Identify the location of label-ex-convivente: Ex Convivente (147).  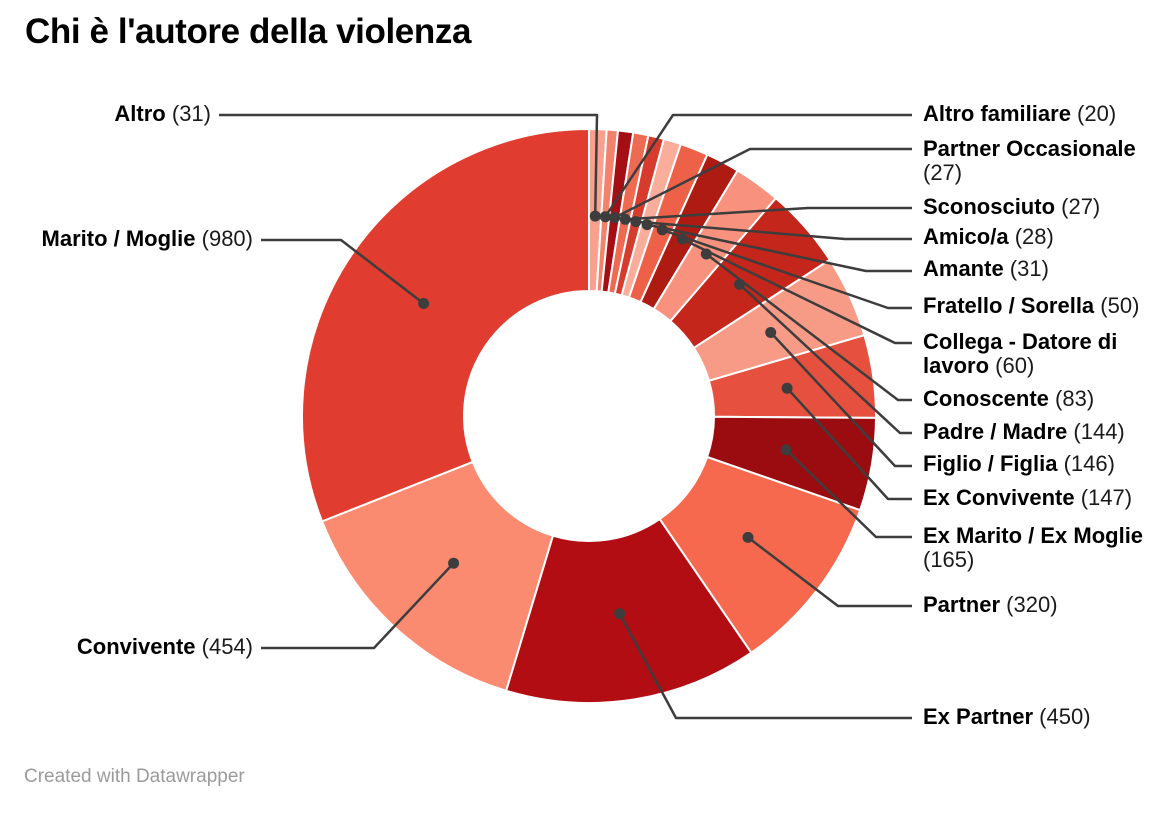
(1027, 498).